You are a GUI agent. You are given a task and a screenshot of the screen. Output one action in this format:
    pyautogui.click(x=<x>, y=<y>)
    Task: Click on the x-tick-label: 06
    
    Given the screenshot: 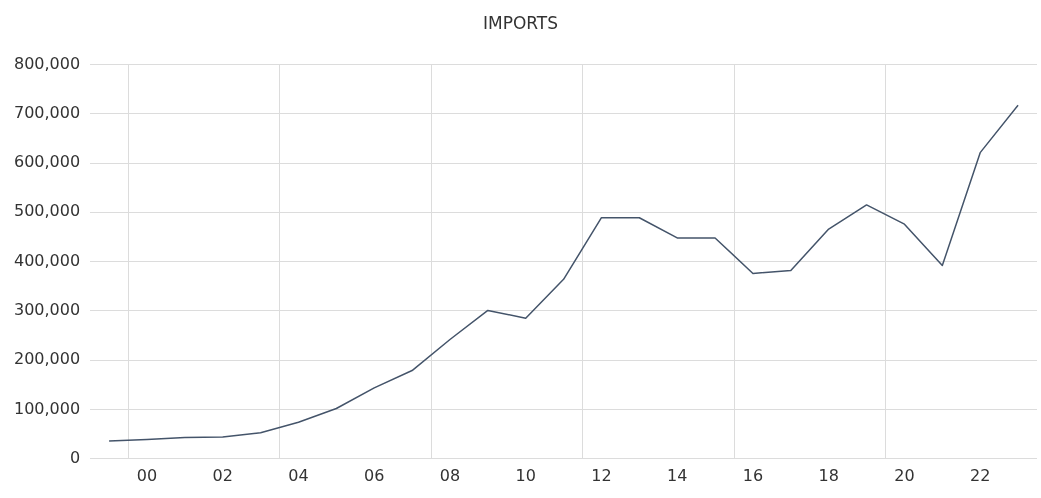 What is the action you would take?
    pyautogui.click(x=374, y=475)
    